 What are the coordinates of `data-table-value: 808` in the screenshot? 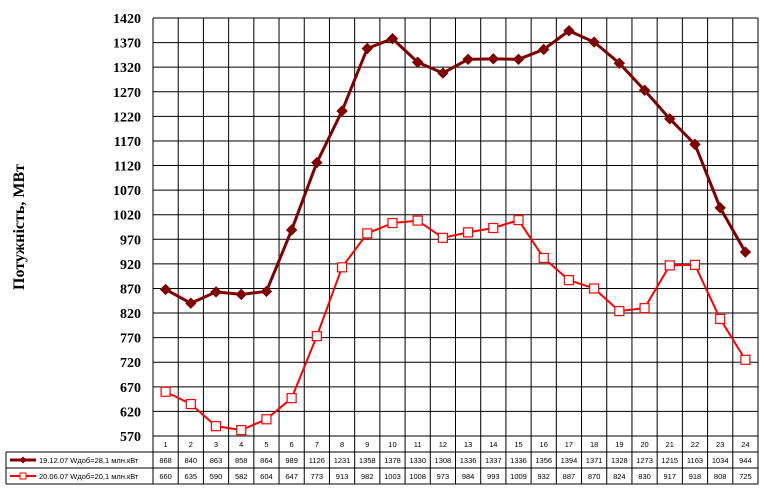 It's located at (720, 476).